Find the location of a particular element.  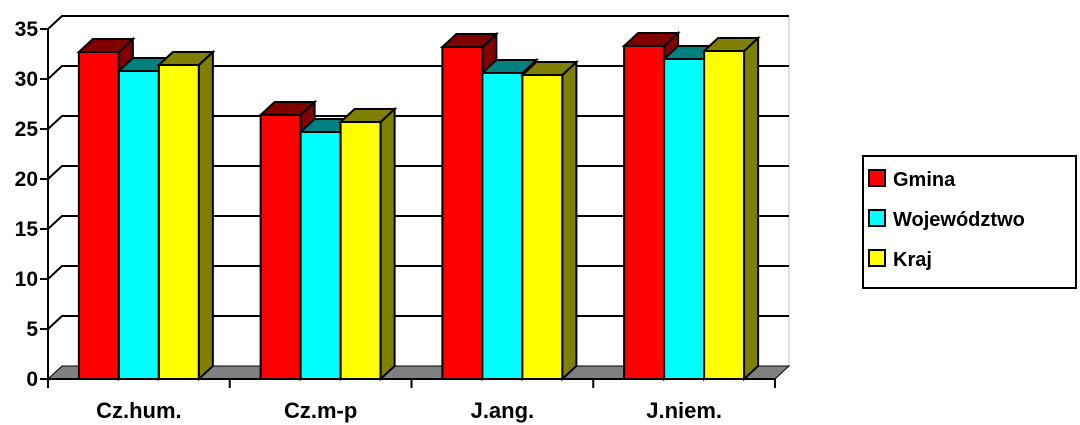

y-tick-label: 25 is located at coordinates (27, 129).